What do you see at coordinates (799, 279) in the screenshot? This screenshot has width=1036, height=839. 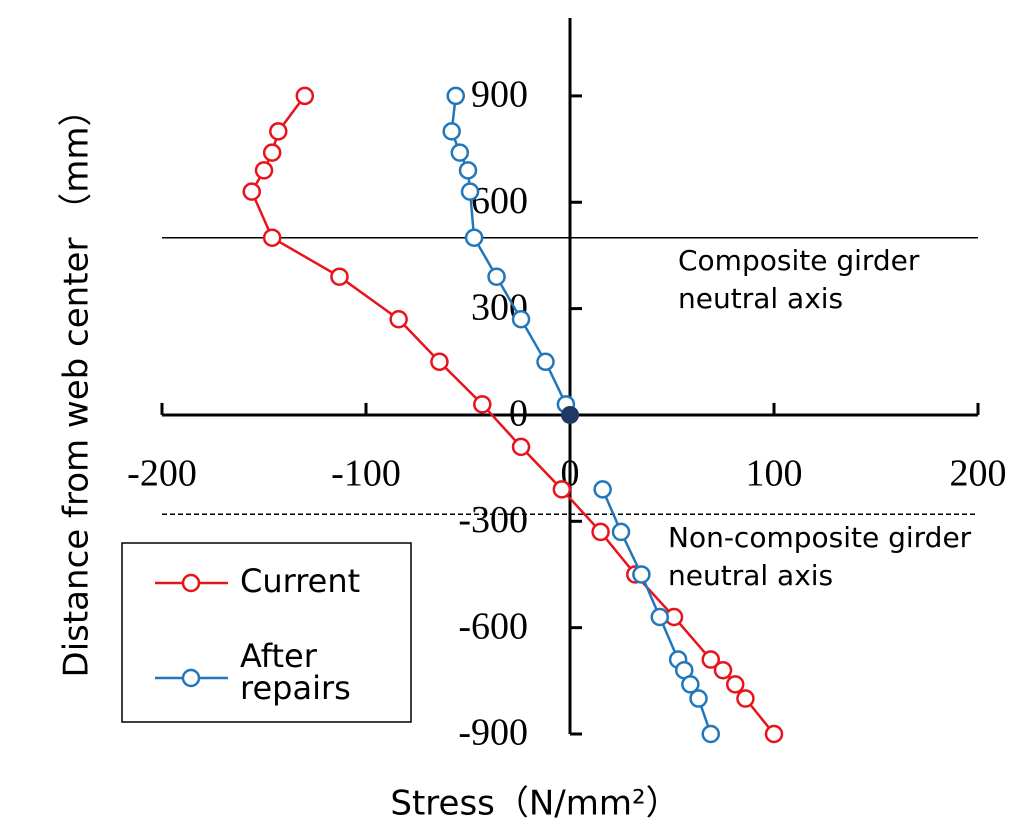 I see `reference-label: Composite girder neutral axis` at bounding box center [799, 279].